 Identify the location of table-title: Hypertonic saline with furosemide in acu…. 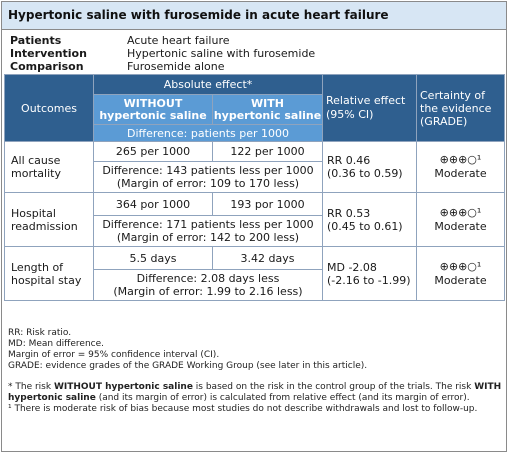
(254, 16).